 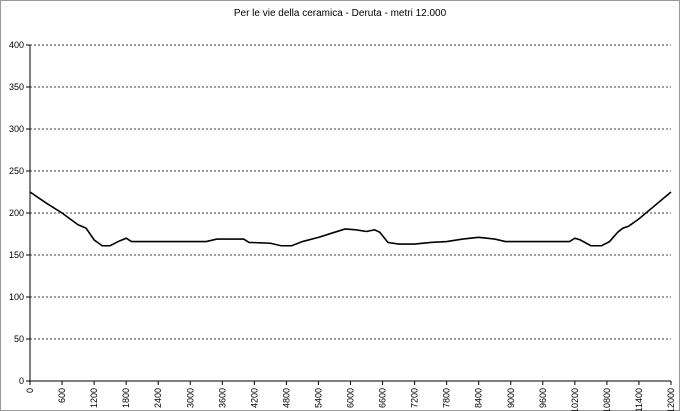 What do you see at coordinates (254, 398) in the screenshot?
I see `x-tick-label: 4200` at bounding box center [254, 398].